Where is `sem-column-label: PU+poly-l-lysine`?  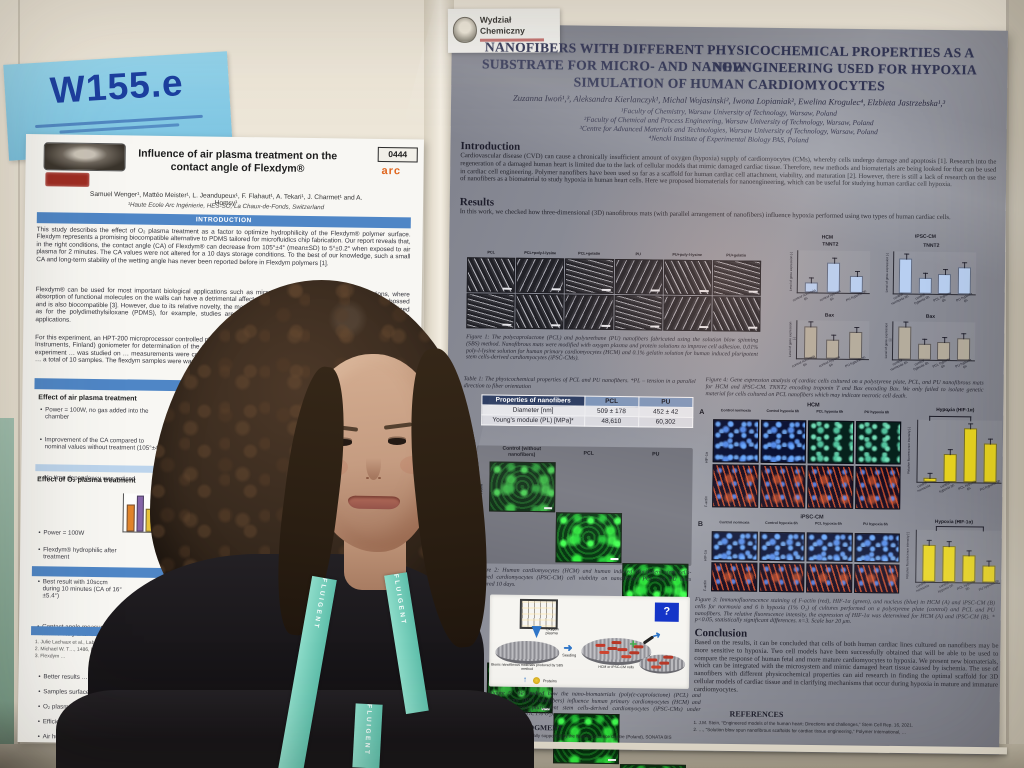
sem-column-label: PU+poly-l-lysine is located at coordinates (687, 255).